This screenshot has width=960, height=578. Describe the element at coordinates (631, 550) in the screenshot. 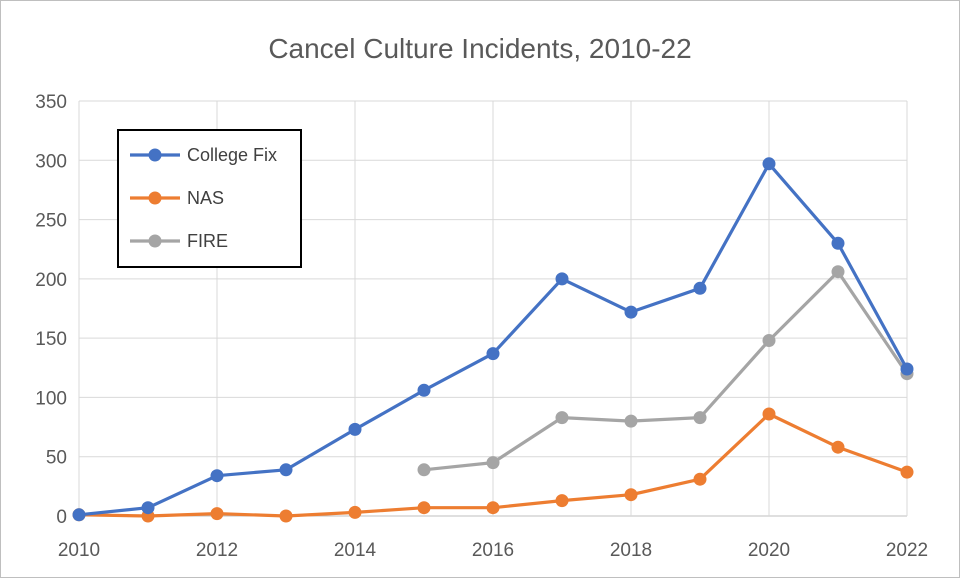

I see `x-tick-label: 2018` at that location.